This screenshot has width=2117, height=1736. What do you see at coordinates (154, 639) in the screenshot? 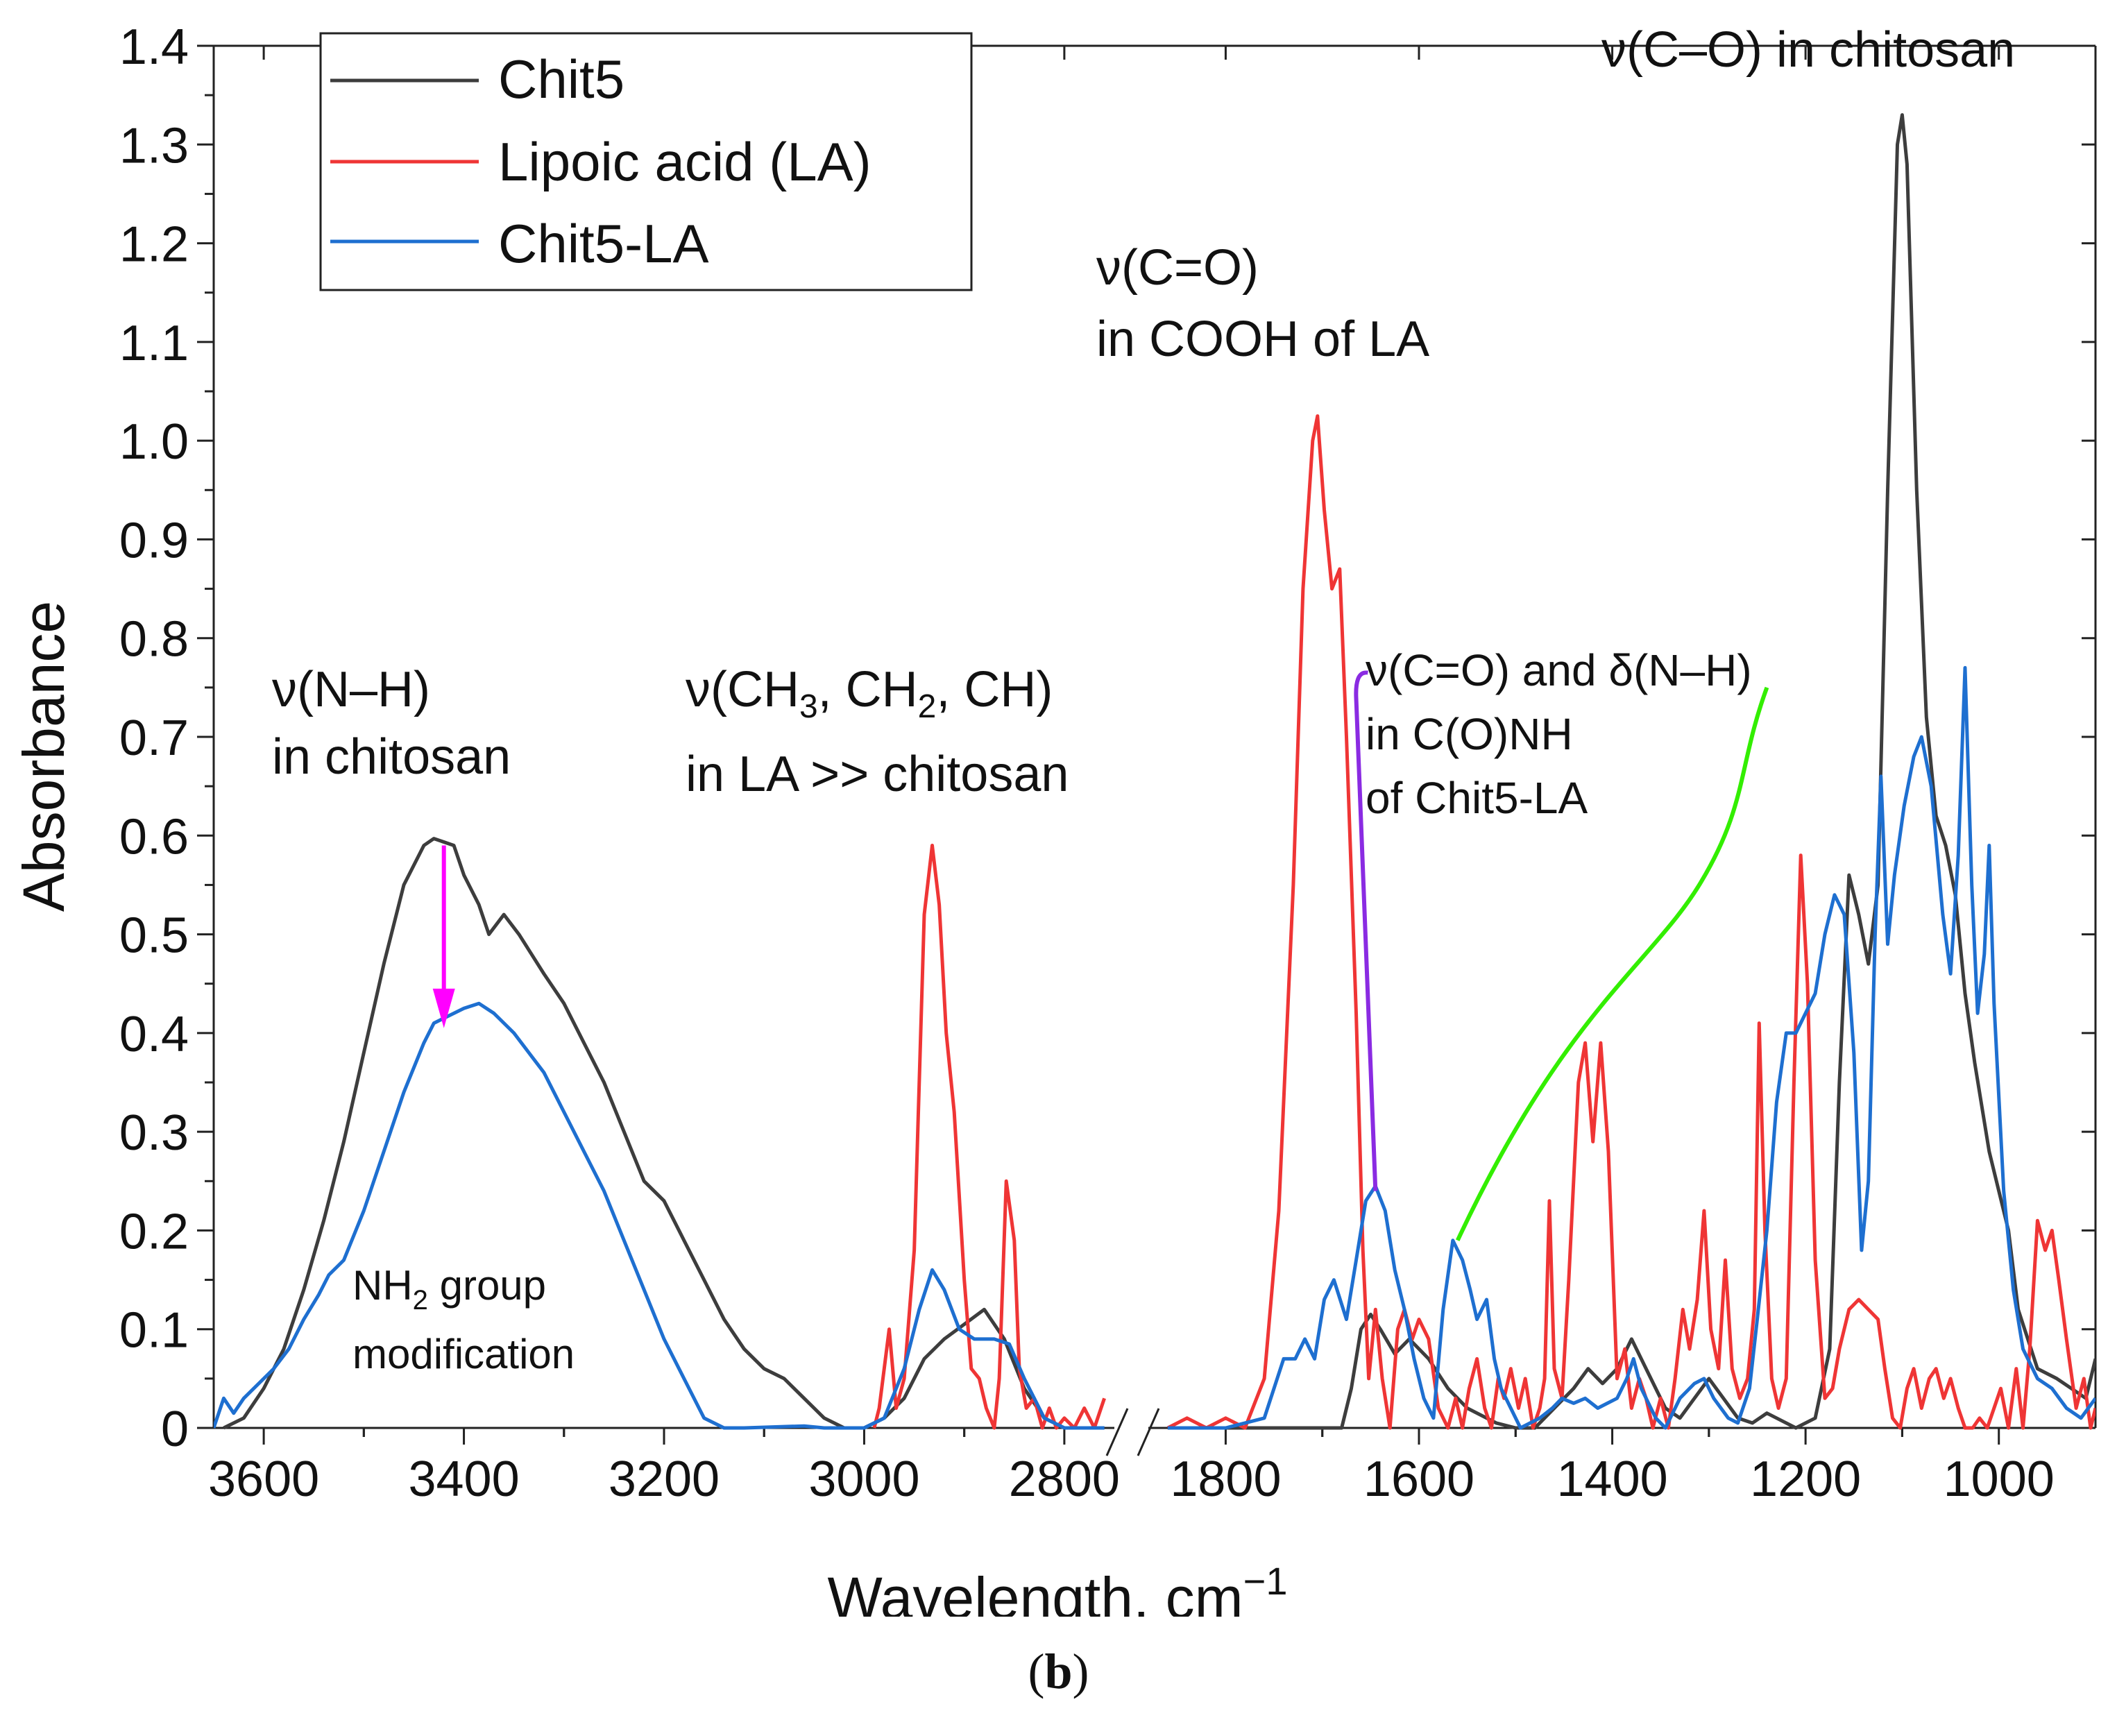
I see `y-tick-label: 0.8` at bounding box center [154, 639].